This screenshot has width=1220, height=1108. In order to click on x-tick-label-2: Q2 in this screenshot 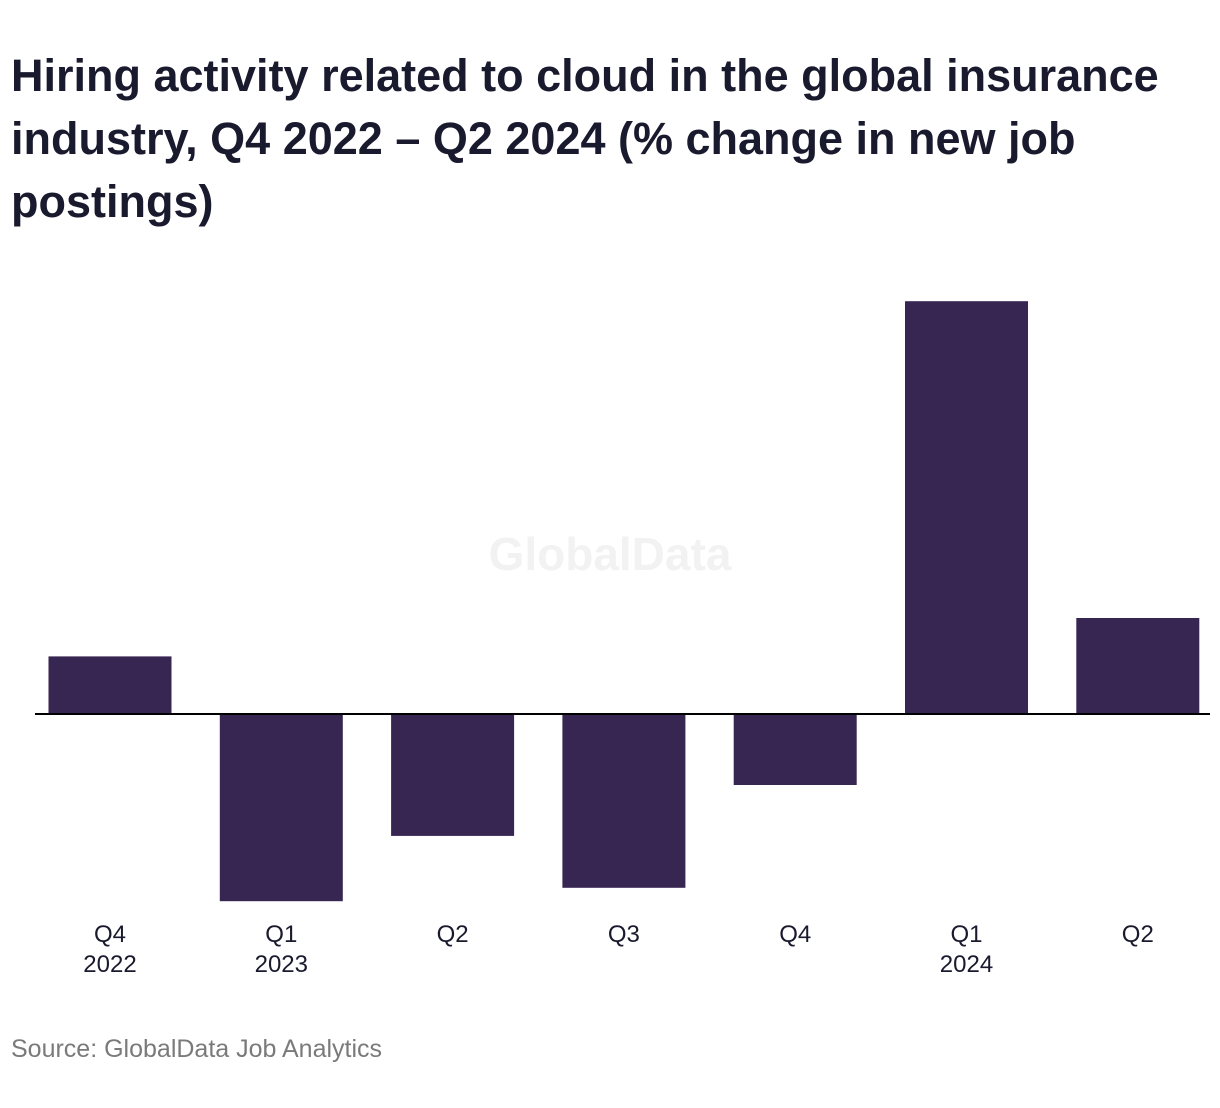, I will do `click(453, 934)`.